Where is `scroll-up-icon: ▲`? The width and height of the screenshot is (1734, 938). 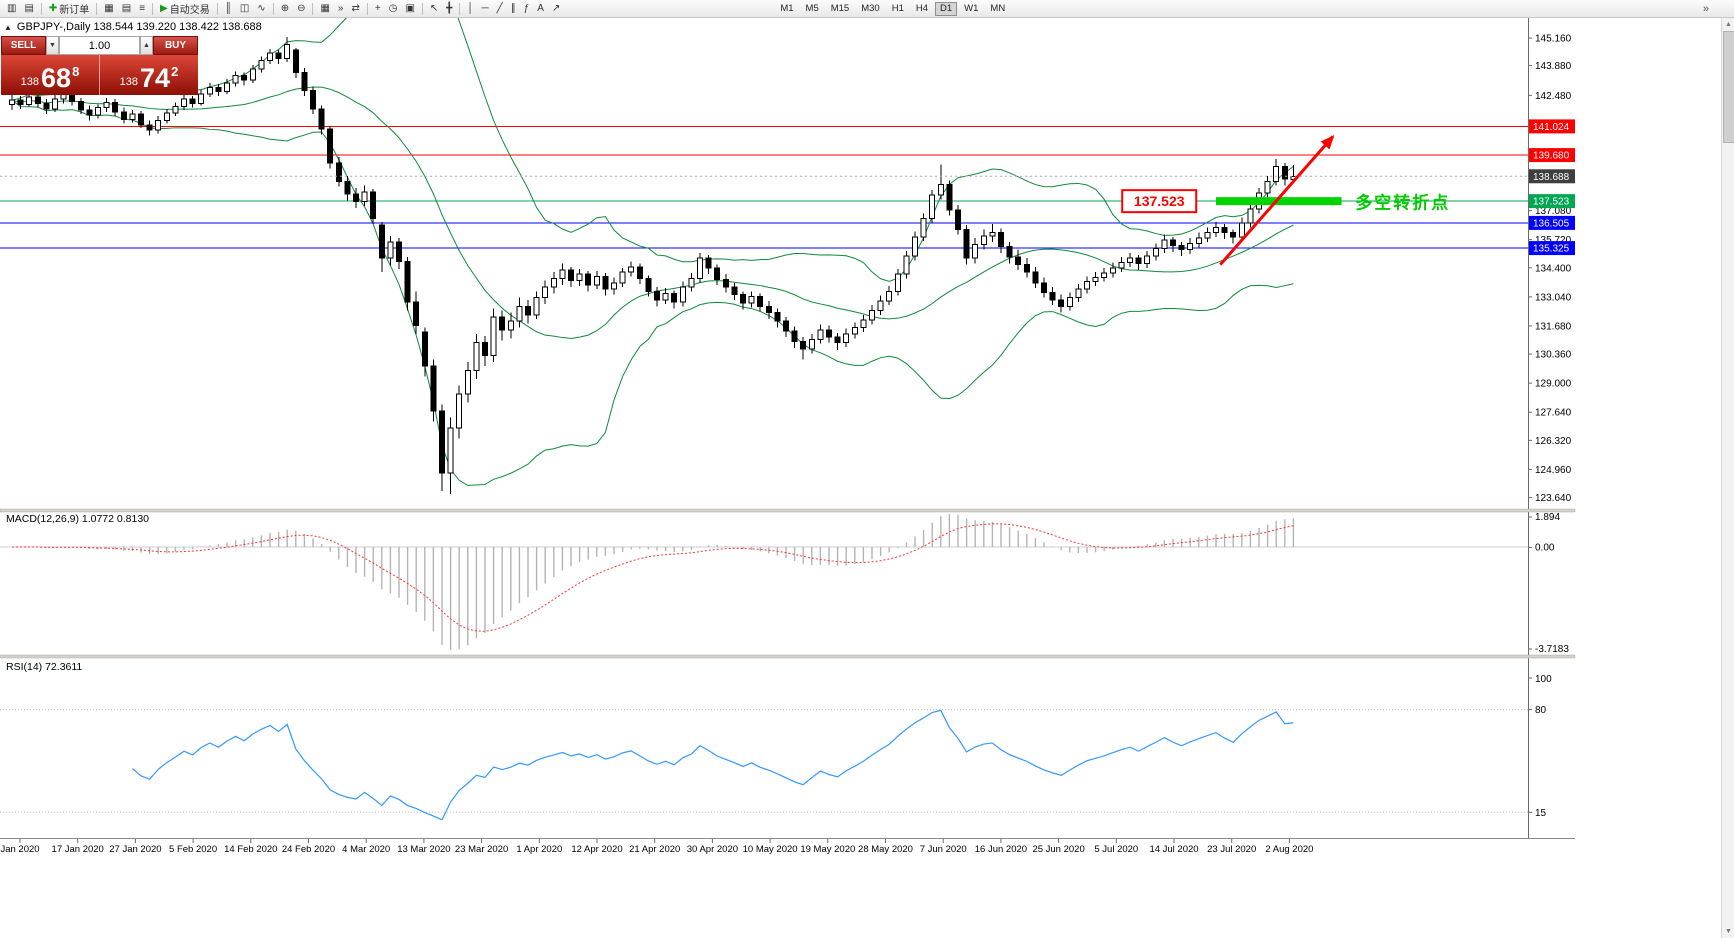 scroll-up-icon: ▲ is located at coordinates (1728, 24).